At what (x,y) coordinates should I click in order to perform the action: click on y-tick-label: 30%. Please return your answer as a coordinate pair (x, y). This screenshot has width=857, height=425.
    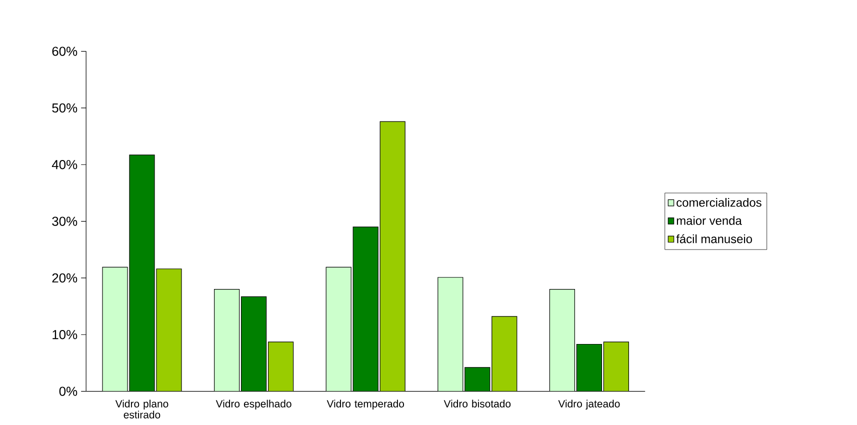
    Looking at the image, I should click on (65, 221).